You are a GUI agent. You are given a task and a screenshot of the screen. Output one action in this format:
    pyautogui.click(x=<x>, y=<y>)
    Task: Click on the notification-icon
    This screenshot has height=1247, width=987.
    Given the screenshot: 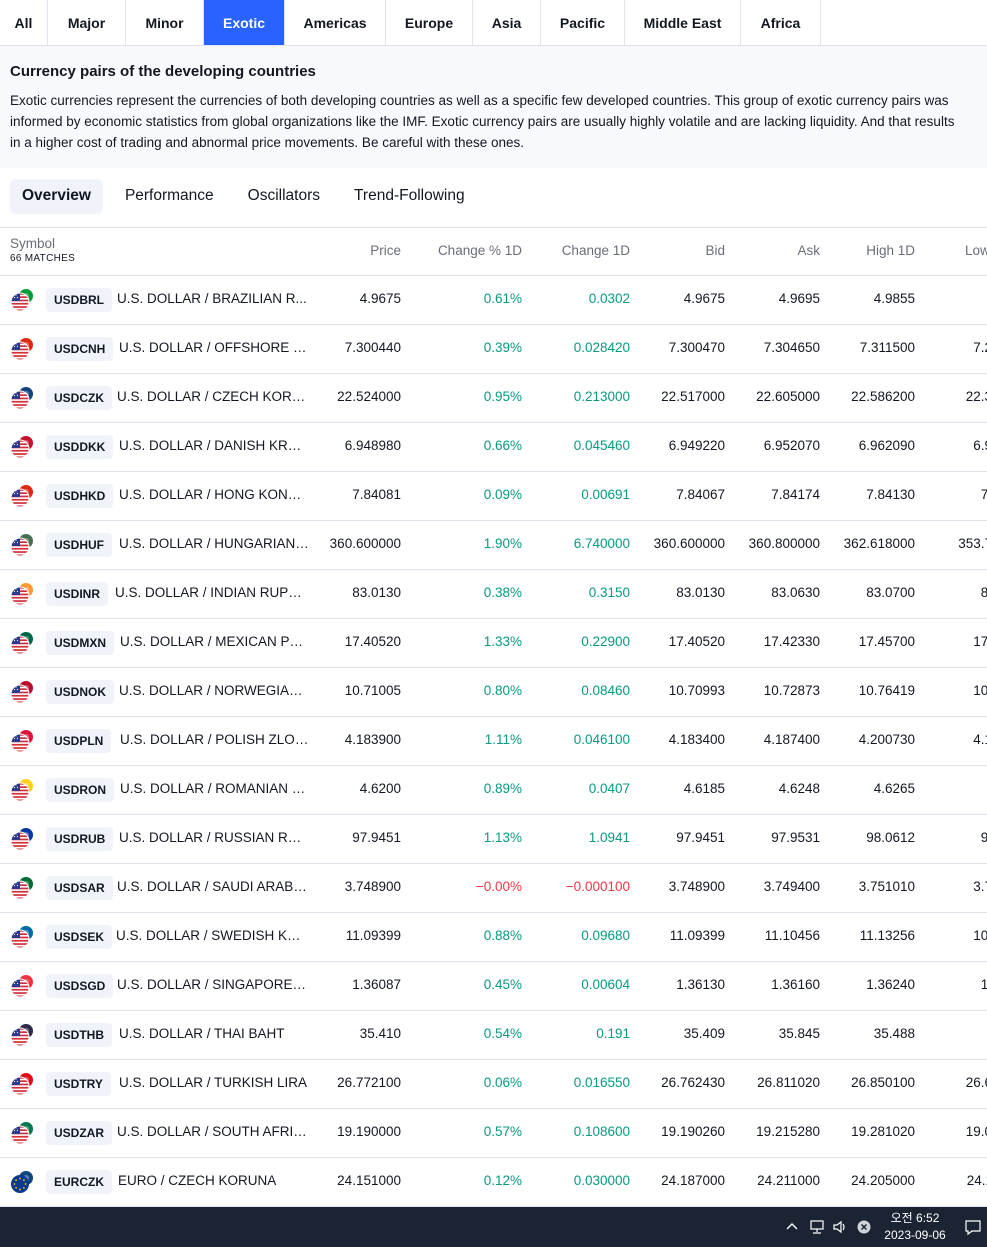 What is the action you would take?
    pyautogui.click(x=973, y=1227)
    